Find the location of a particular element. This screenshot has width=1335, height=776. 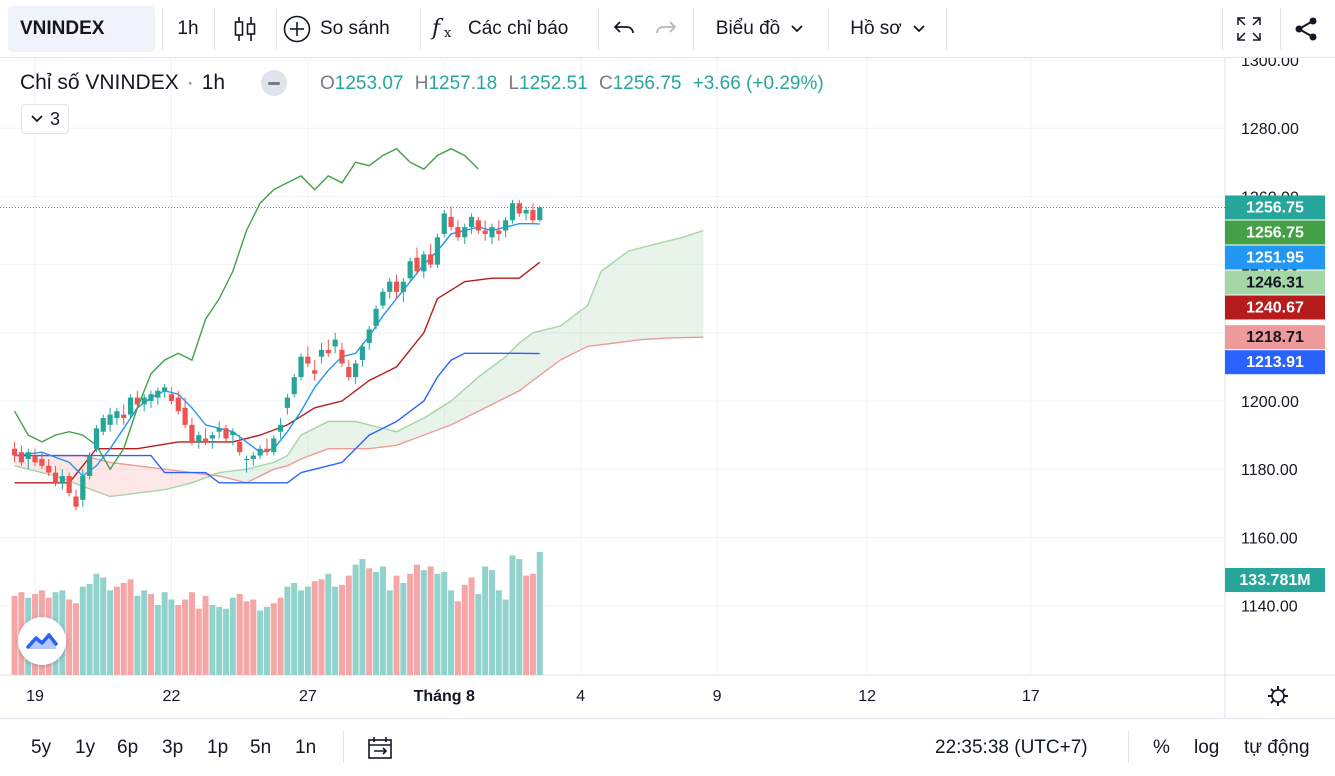

axis-settings-icon is located at coordinates (1278, 696).